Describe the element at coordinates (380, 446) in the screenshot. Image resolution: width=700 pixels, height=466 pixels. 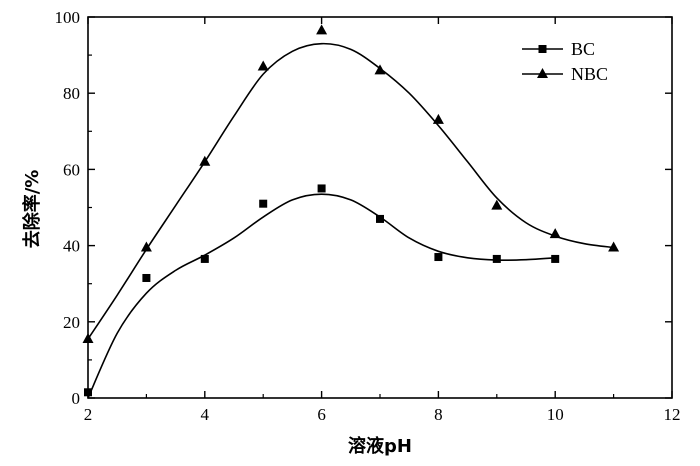
I see `x-axis-label: 溶液pH` at that location.